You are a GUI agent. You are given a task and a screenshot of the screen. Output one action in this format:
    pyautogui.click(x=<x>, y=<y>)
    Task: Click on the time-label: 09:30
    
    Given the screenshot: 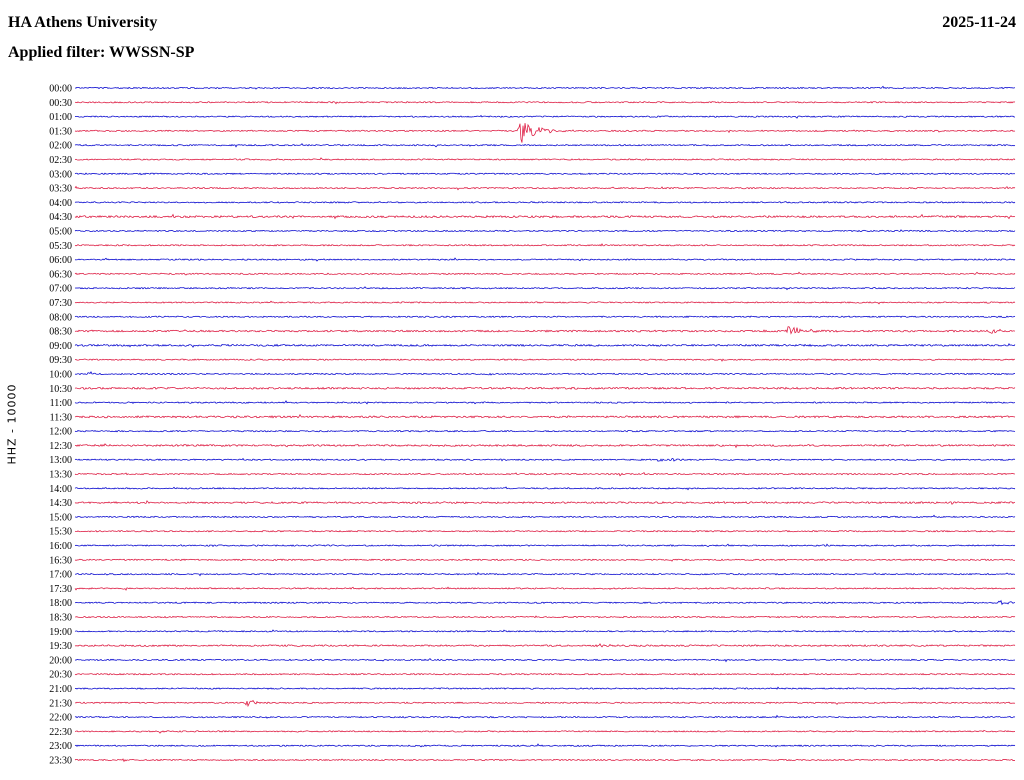 What is the action you would take?
    pyautogui.click(x=60, y=360)
    